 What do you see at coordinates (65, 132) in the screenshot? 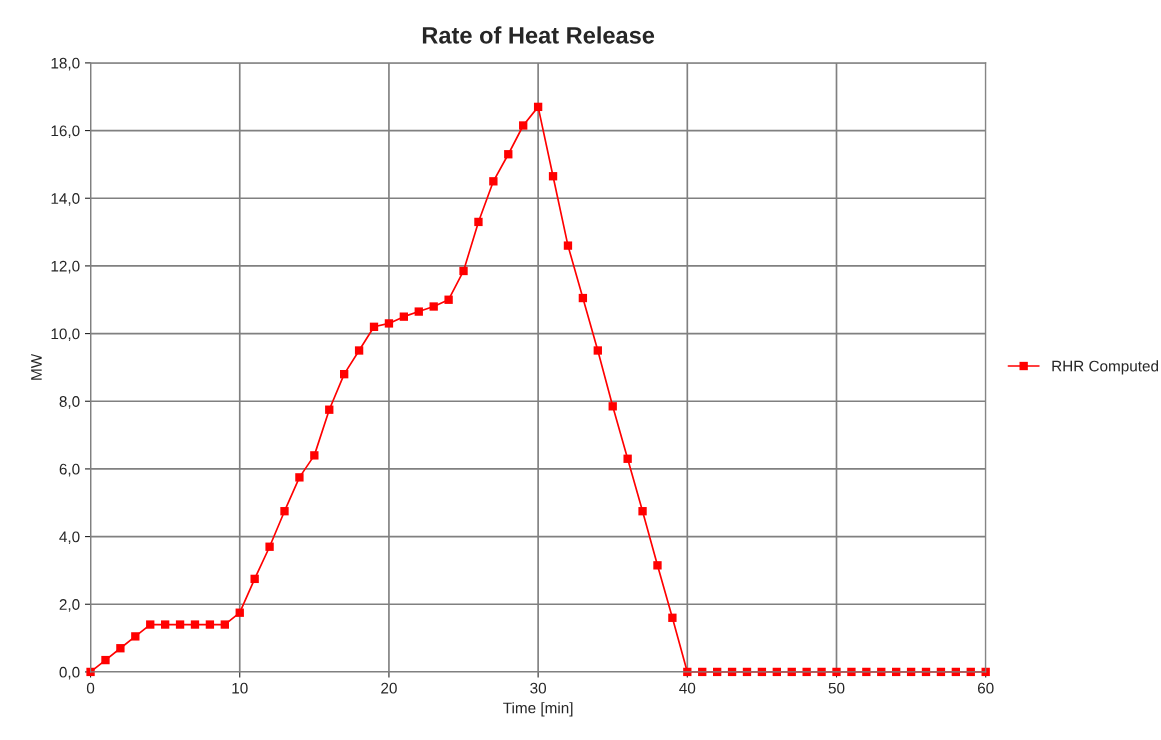
I see `y-tick-label: 16,0` at bounding box center [65, 132].